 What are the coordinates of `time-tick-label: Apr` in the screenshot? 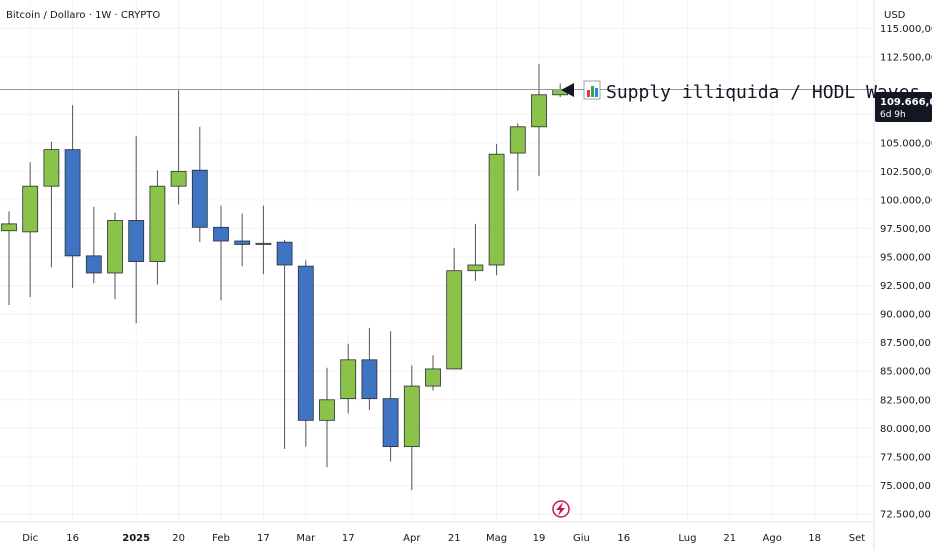 It's located at (412, 538).